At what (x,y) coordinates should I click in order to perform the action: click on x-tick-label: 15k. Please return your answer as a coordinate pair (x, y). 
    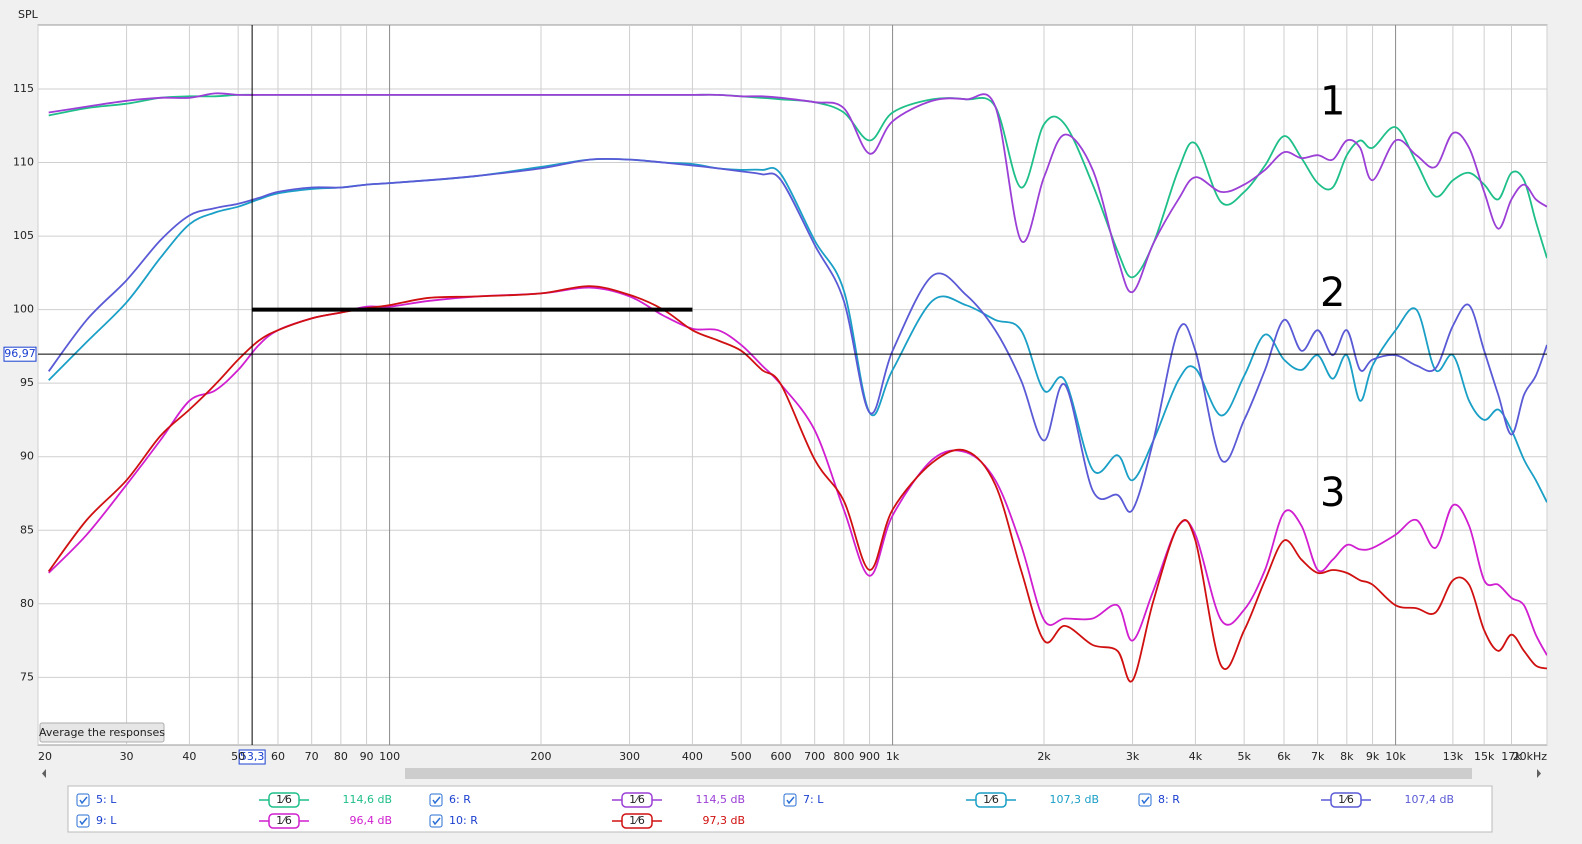
    Looking at the image, I should click on (1484, 756).